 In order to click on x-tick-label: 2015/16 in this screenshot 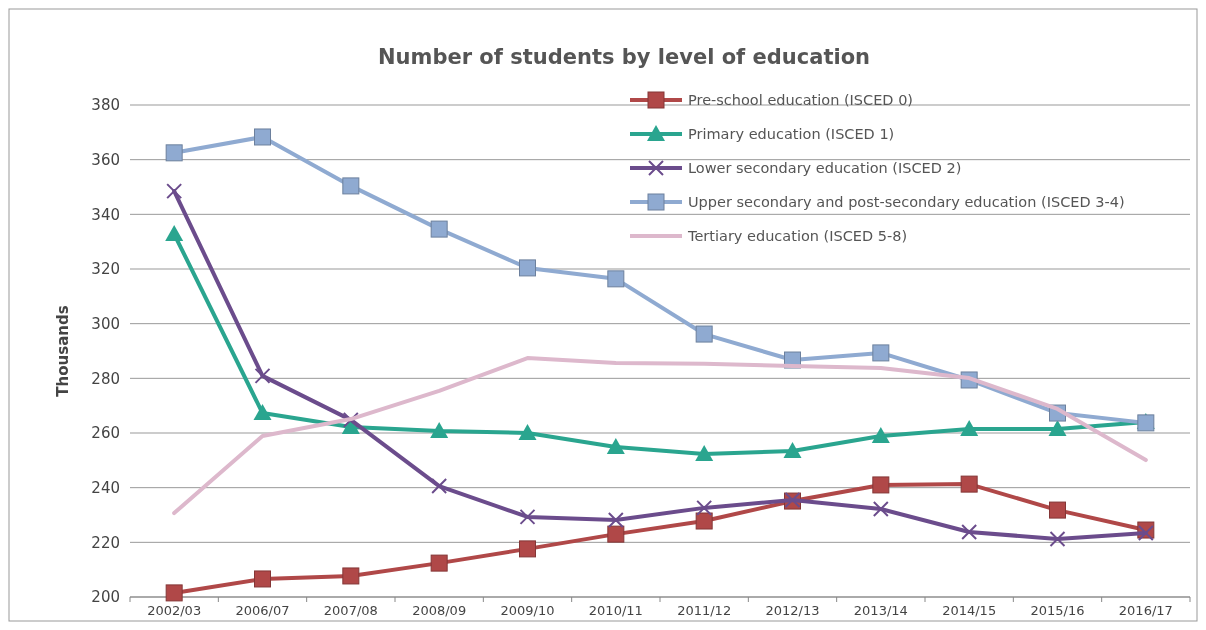, I will do `click(1057, 610)`.